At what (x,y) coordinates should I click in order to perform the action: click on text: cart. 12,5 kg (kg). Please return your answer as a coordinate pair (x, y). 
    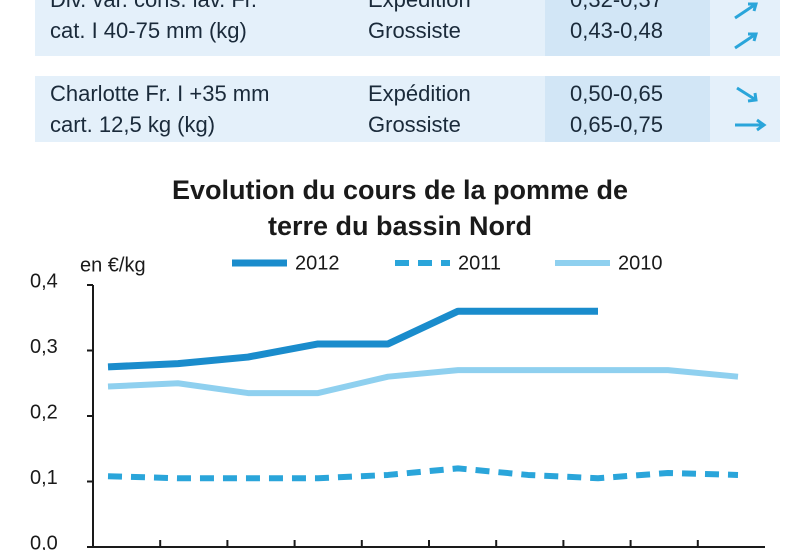
    Looking at the image, I should click on (133, 124).